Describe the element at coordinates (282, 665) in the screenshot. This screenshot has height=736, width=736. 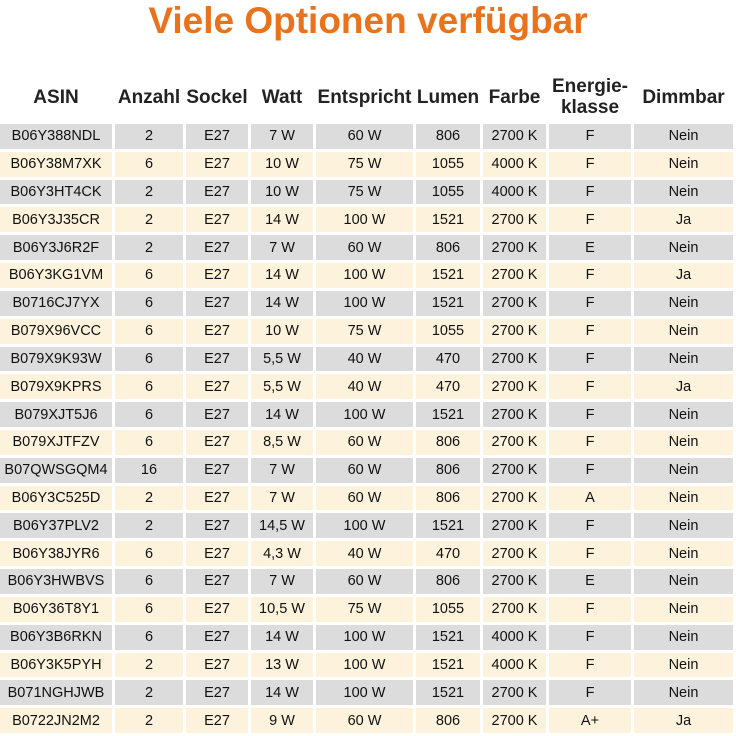
I see `table-cell: 13 W` at that location.